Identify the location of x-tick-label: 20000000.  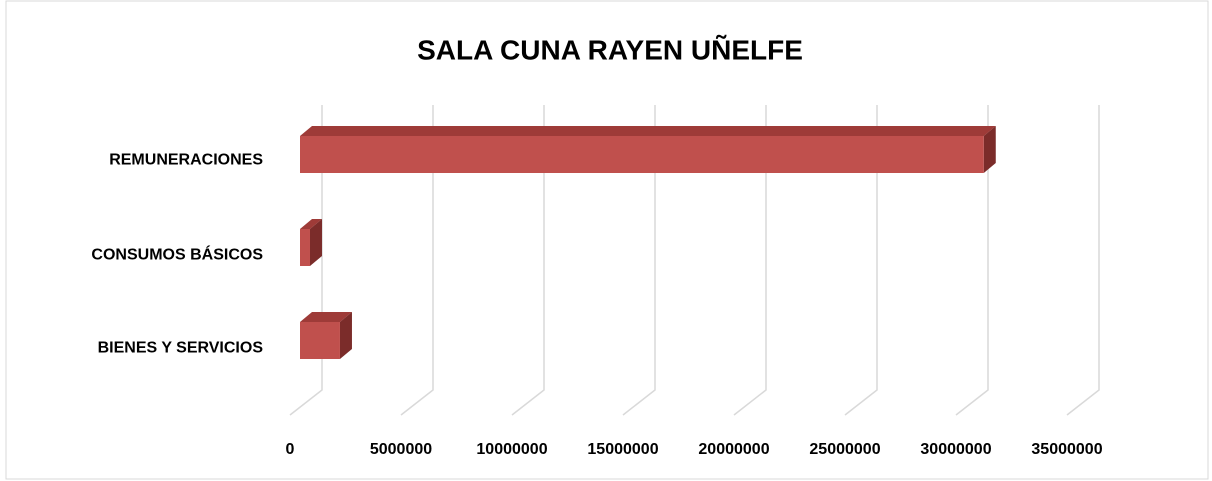
(733, 449).